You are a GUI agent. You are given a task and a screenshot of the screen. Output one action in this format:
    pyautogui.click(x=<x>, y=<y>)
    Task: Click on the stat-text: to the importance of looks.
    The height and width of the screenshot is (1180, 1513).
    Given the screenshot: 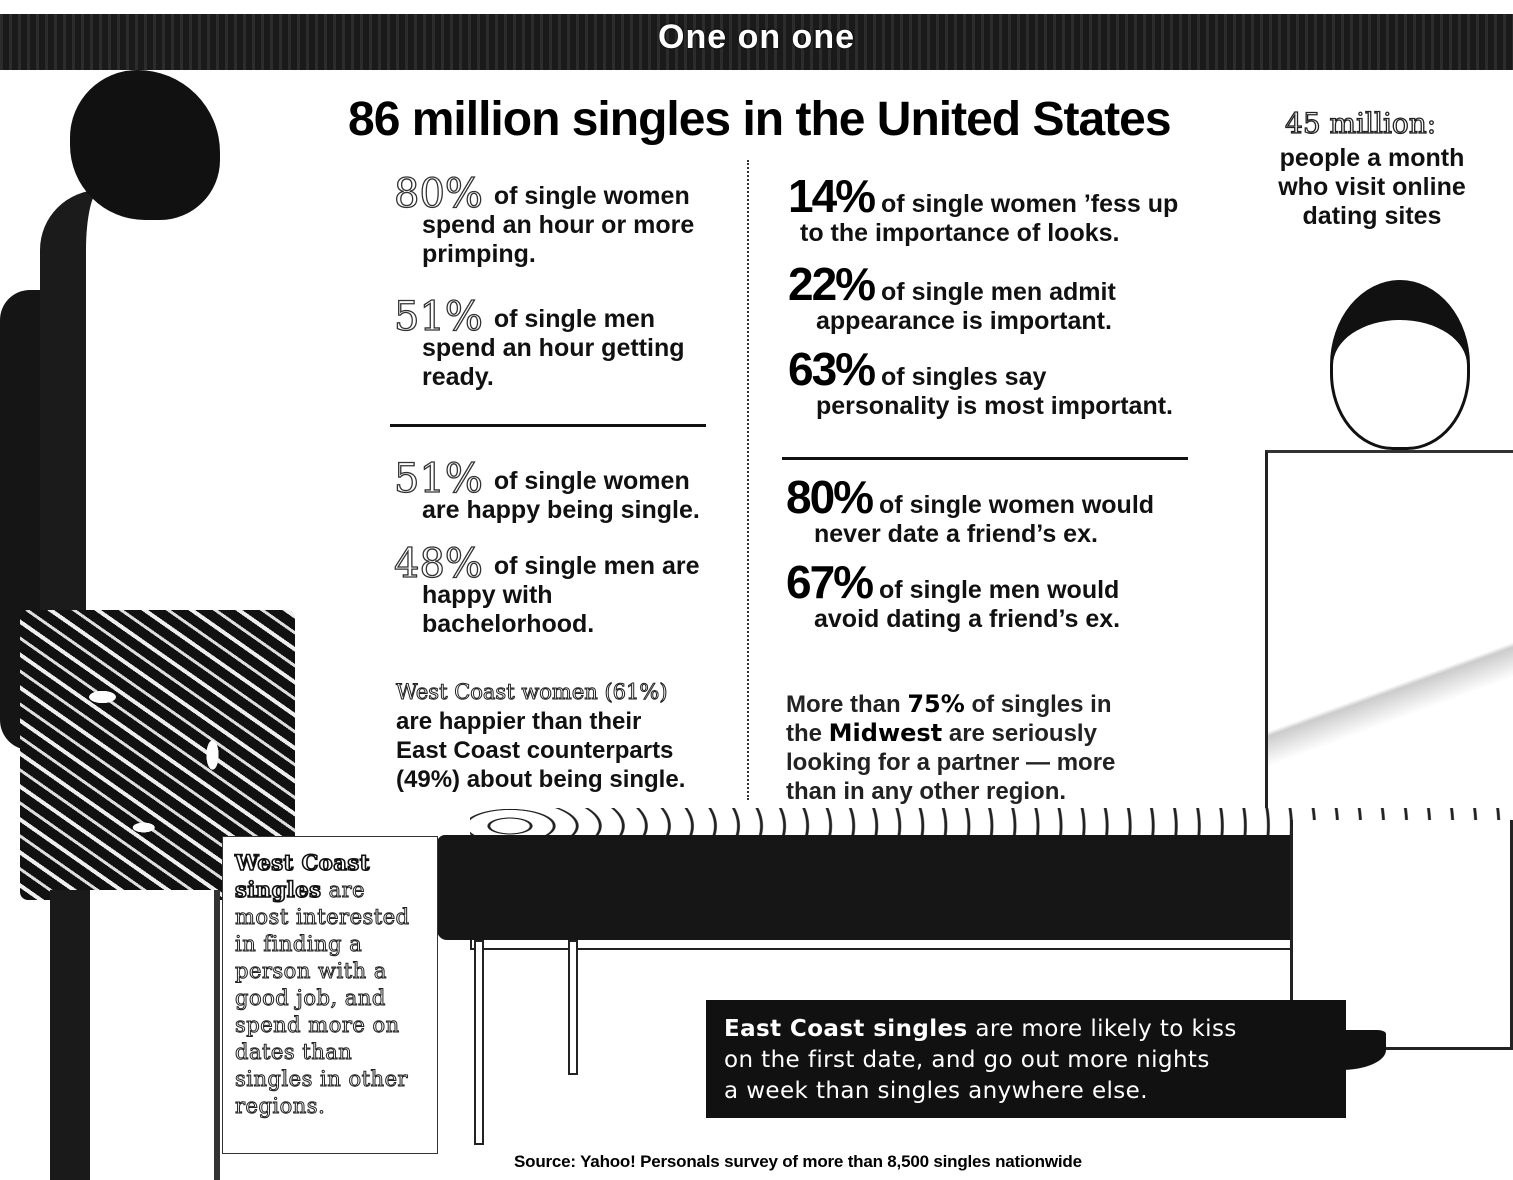 What is the action you would take?
    pyautogui.click(x=960, y=233)
    